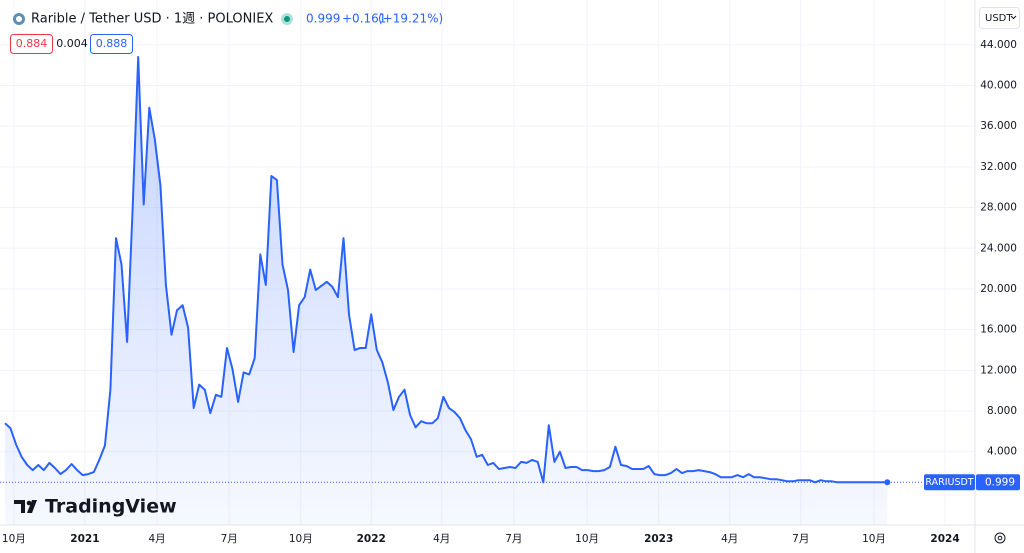  What do you see at coordinates (371, 539) in the screenshot?
I see `x-tick-label: 2022` at bounding box center [371, 539].